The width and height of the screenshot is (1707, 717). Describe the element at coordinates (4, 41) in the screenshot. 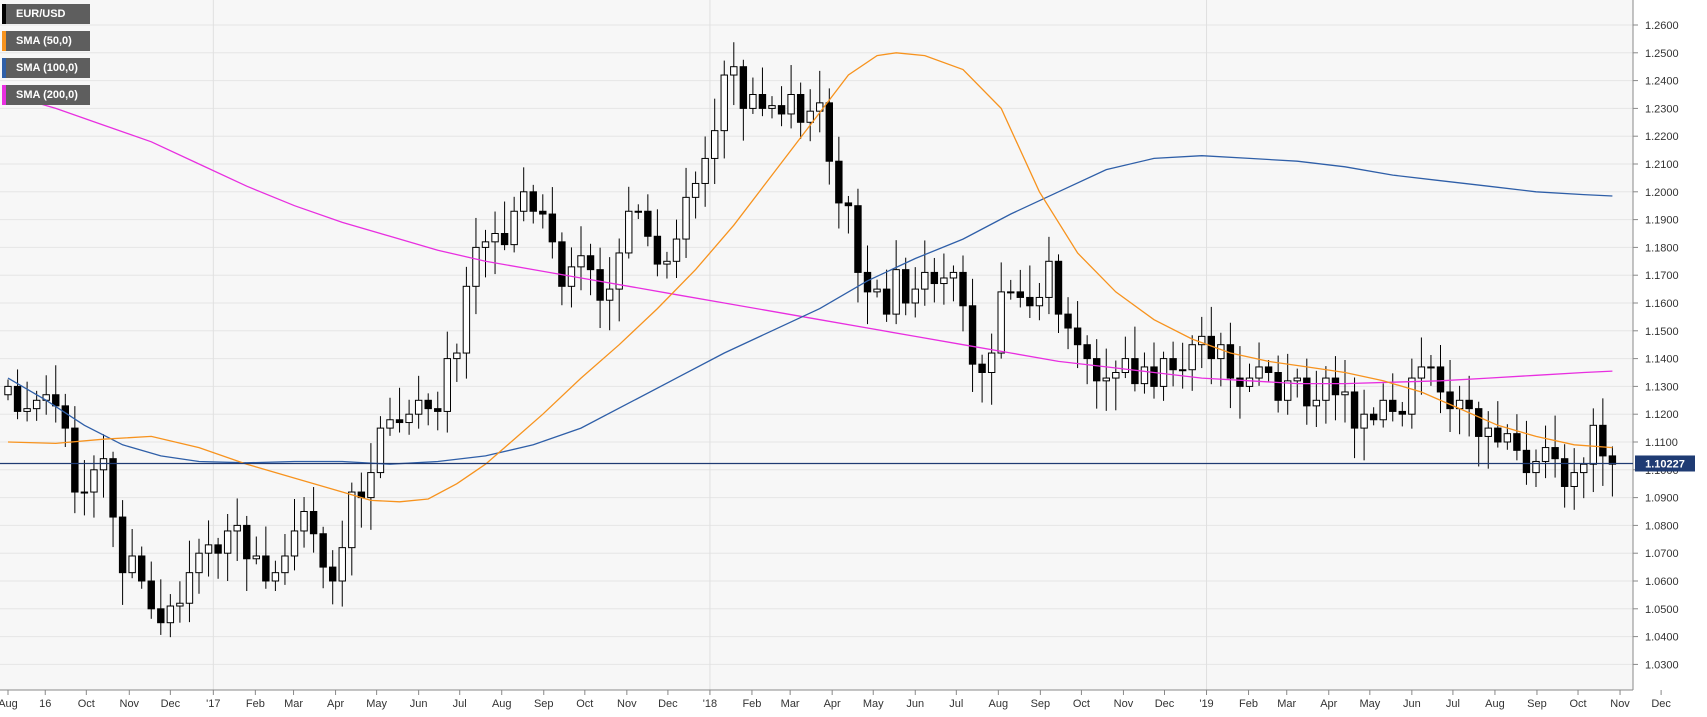

I see `legend-swatch` at that location.